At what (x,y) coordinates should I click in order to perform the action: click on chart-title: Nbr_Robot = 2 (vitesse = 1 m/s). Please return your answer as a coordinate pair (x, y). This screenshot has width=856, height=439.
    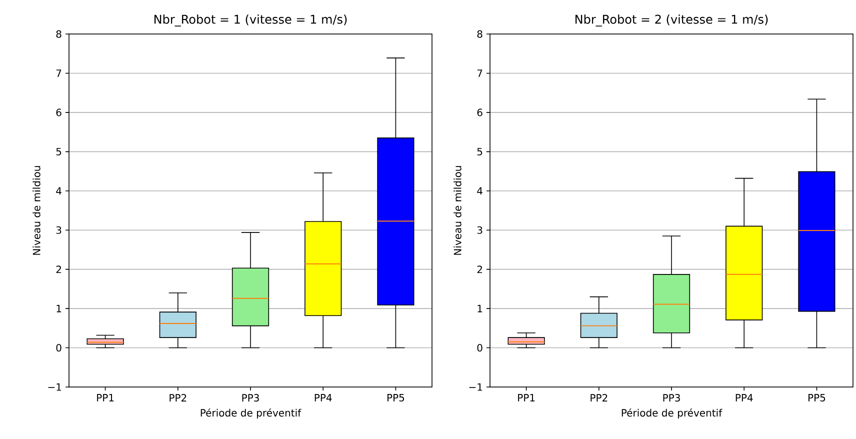
    Looking at the image, I should click on (672, 20).